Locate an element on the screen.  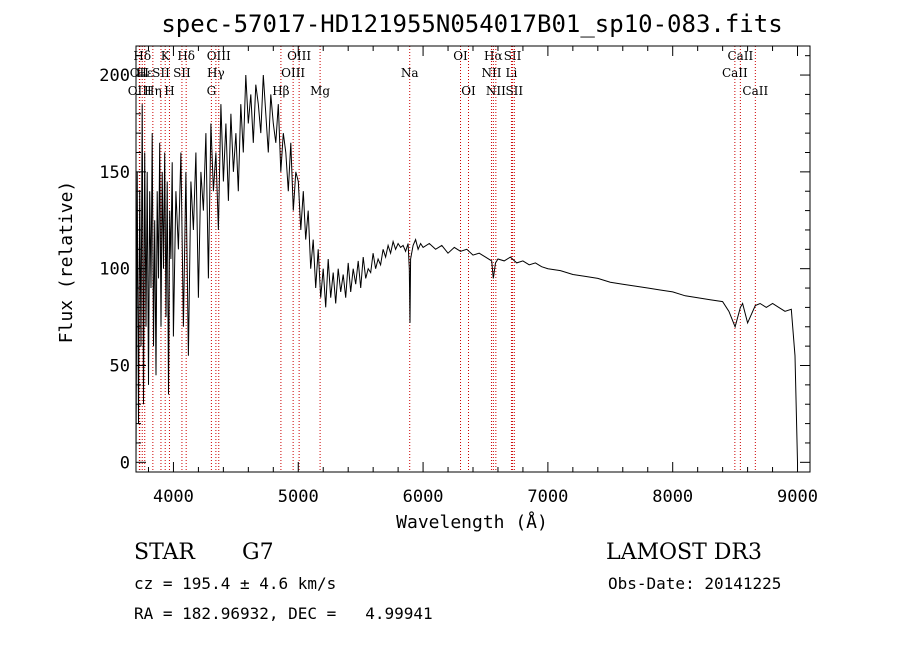
y-tick-label: 150 is located at coordinates (114, 173).